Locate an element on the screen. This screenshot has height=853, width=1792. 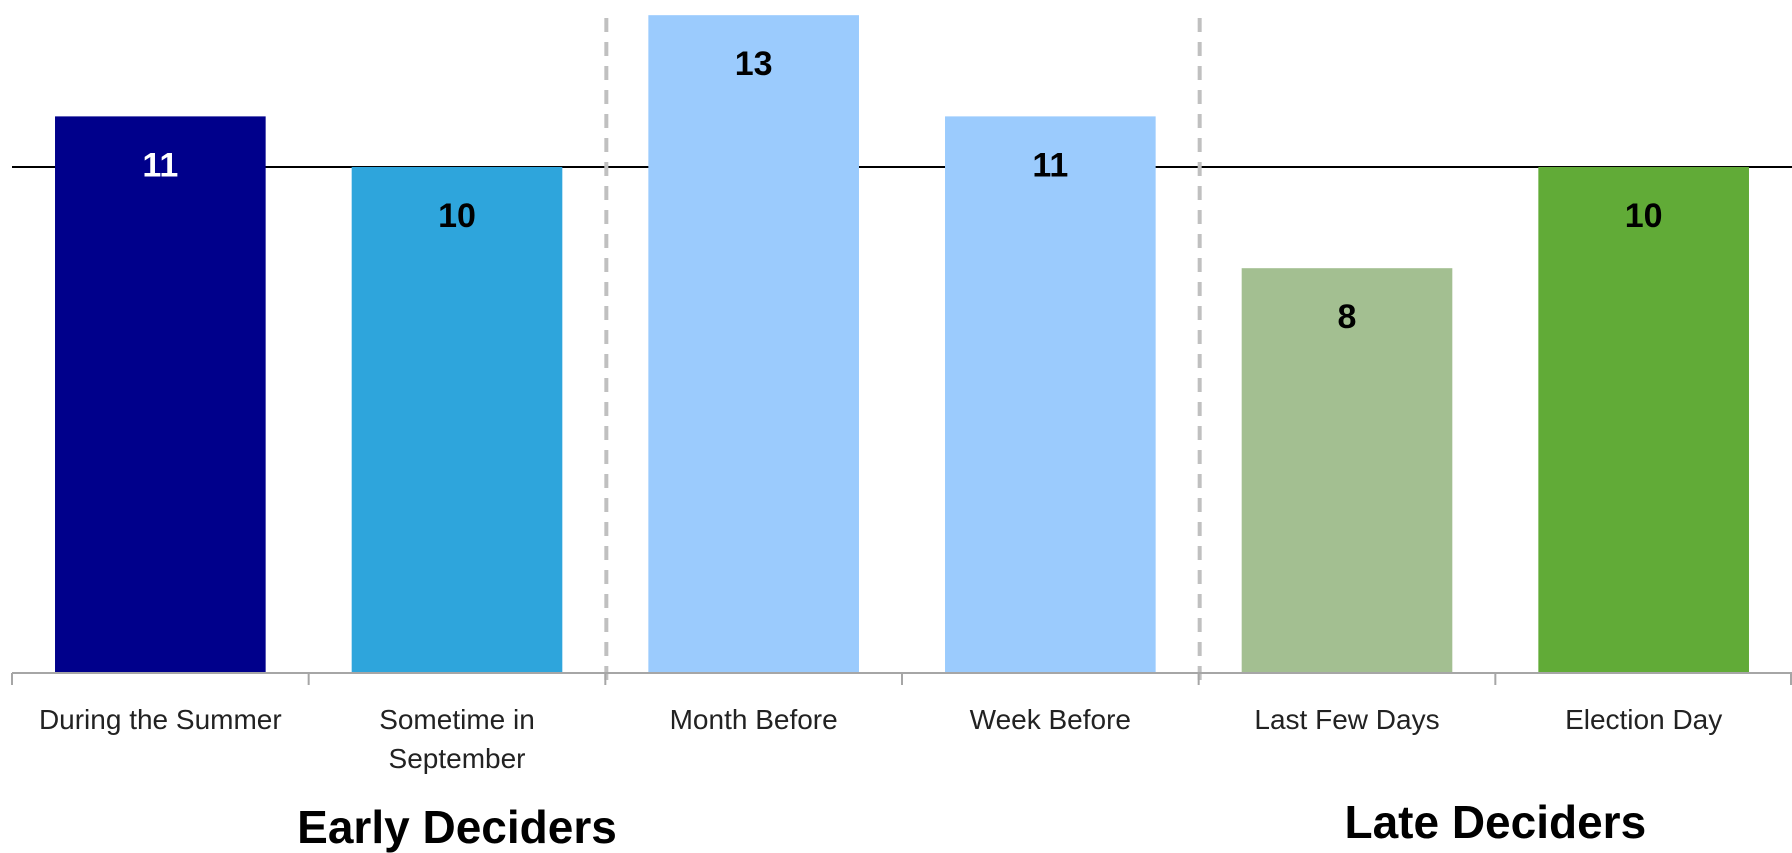
group-label-2: Late Deciders is located at coordinates (1495, 822).